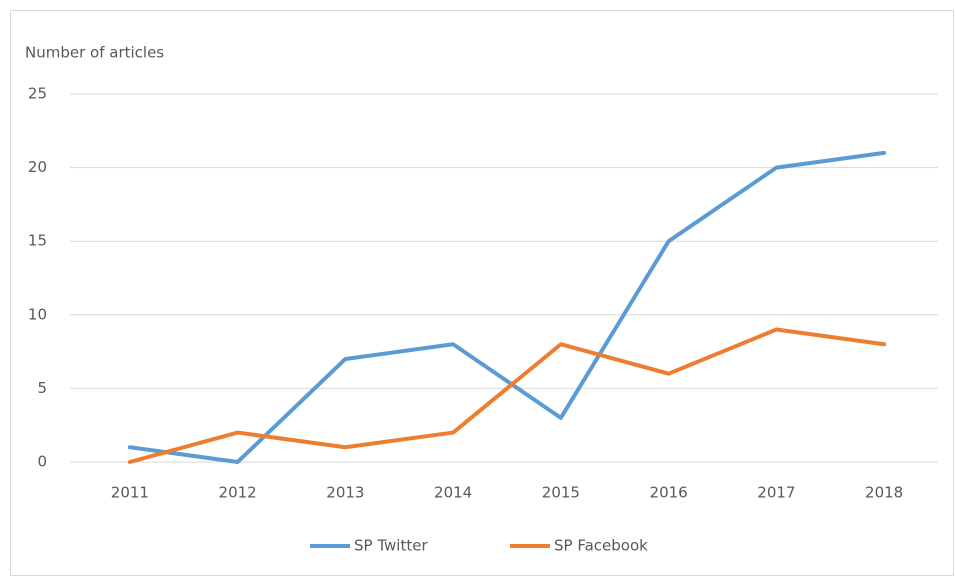 The image size is (955, 577). What do you see at coordinates (776, 493) in the screenshot?
I see `x-tick-label: 2017` at bounding box center [776, 493].